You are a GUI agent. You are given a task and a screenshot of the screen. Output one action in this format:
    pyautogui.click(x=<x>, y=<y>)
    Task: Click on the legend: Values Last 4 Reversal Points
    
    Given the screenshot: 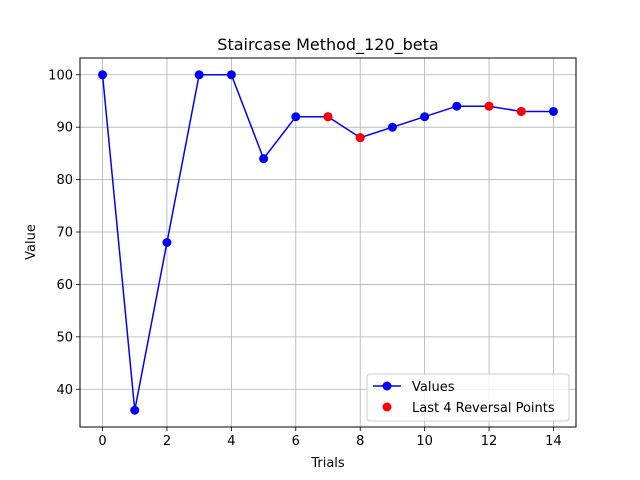 What is the action you would take?
    pyautogui.click(x=468, y=397)
    